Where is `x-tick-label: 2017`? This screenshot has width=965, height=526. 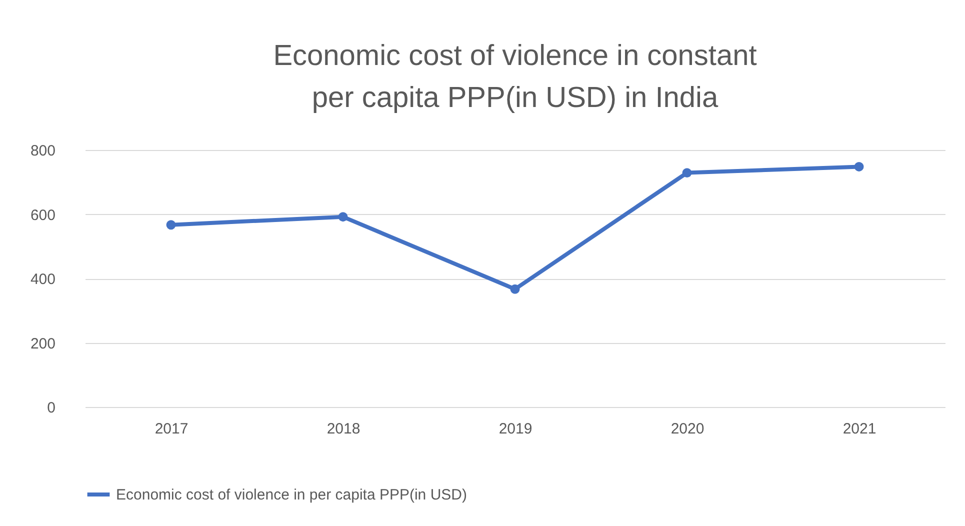 x-tick-label: 2017 is located at coordinates (171, 429).